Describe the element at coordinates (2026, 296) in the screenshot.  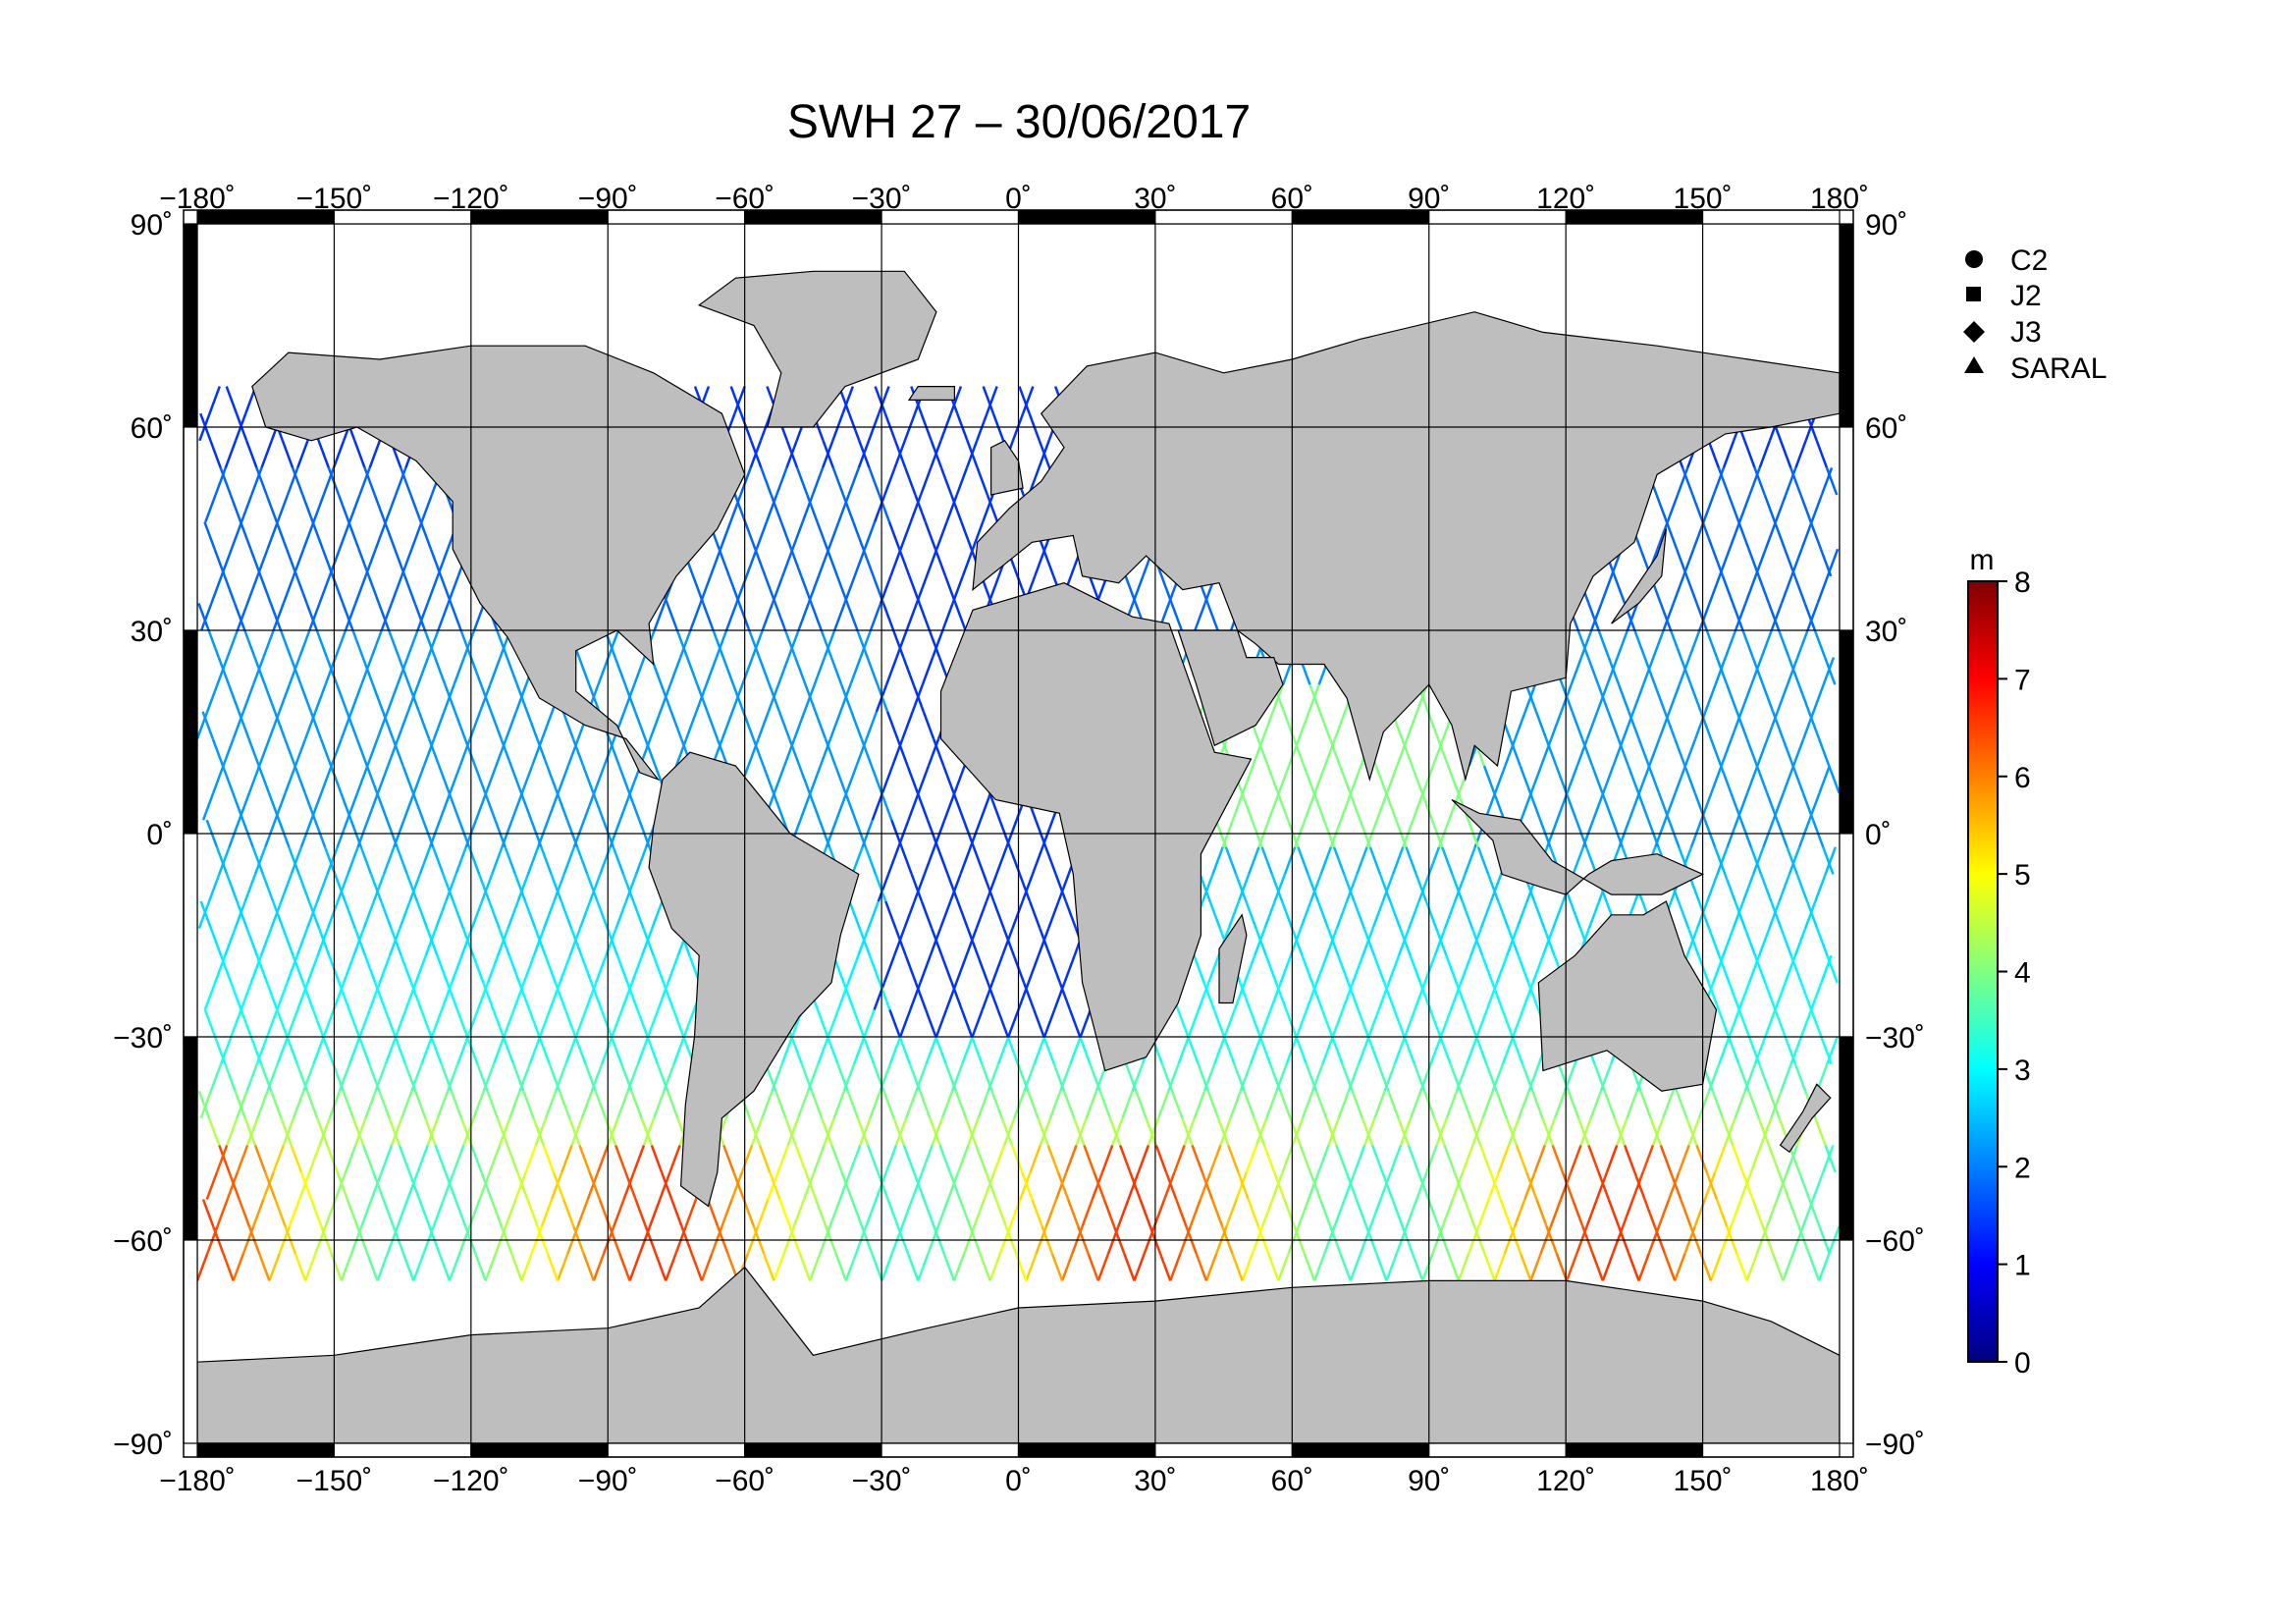
I see `legend-item-j2: J2` at that location.